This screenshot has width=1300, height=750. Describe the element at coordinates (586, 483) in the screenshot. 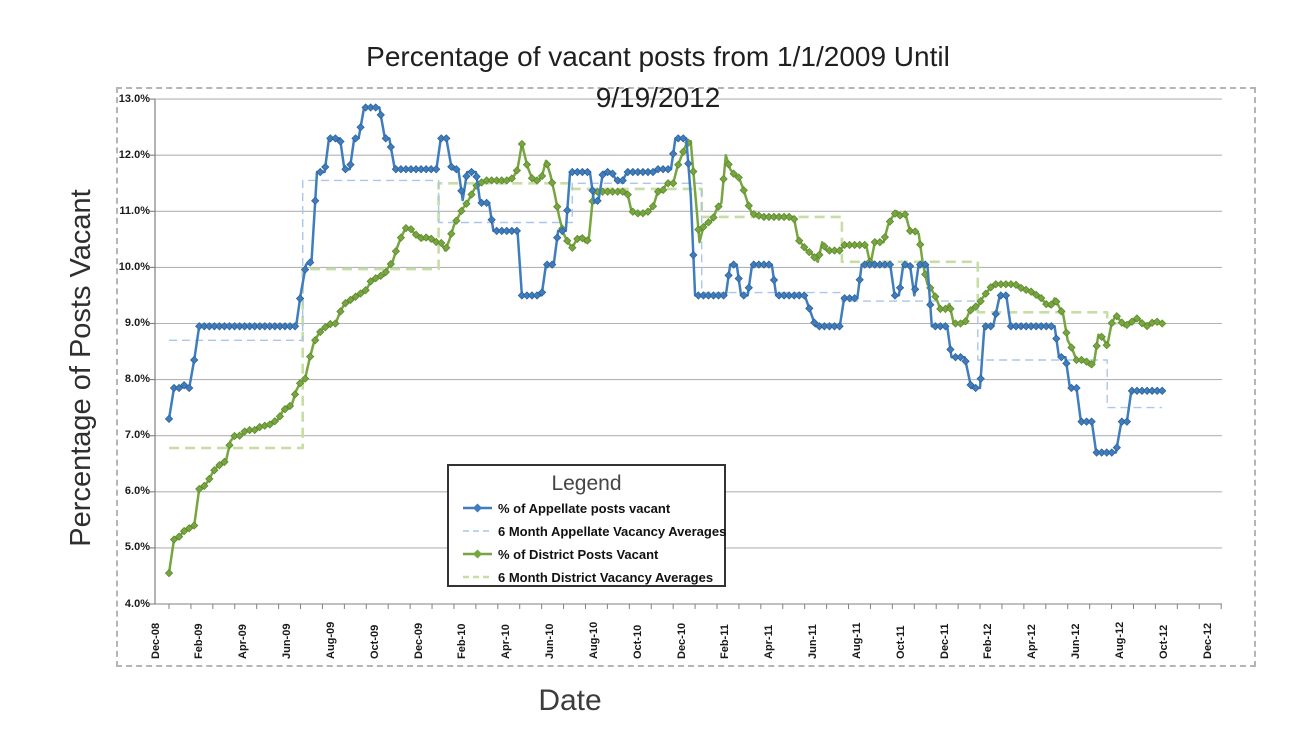

I see `legend-title: Legend` at that location.